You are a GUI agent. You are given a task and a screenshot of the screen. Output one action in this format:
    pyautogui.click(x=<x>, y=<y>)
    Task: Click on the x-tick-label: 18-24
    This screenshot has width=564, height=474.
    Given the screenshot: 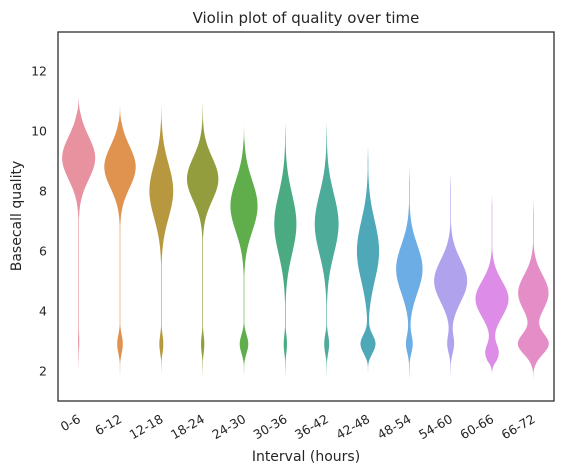 What is the action you would take?
    pyautogui.click(x=187, y=426)
    